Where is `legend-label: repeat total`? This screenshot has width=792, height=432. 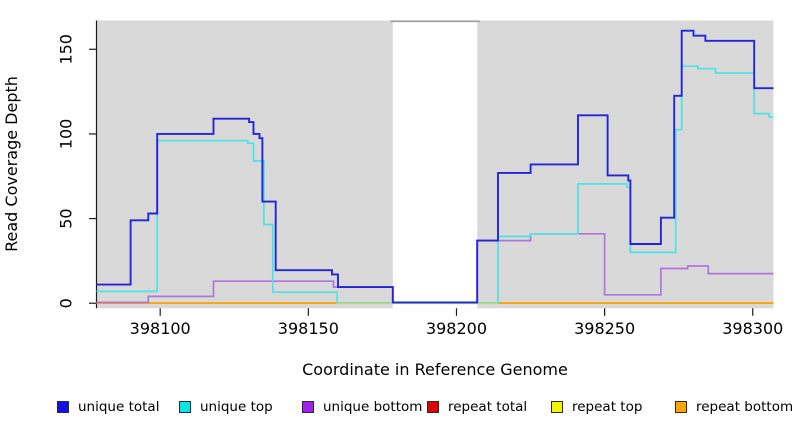
legend-label: repeat total is located at coordinates (488, 407).